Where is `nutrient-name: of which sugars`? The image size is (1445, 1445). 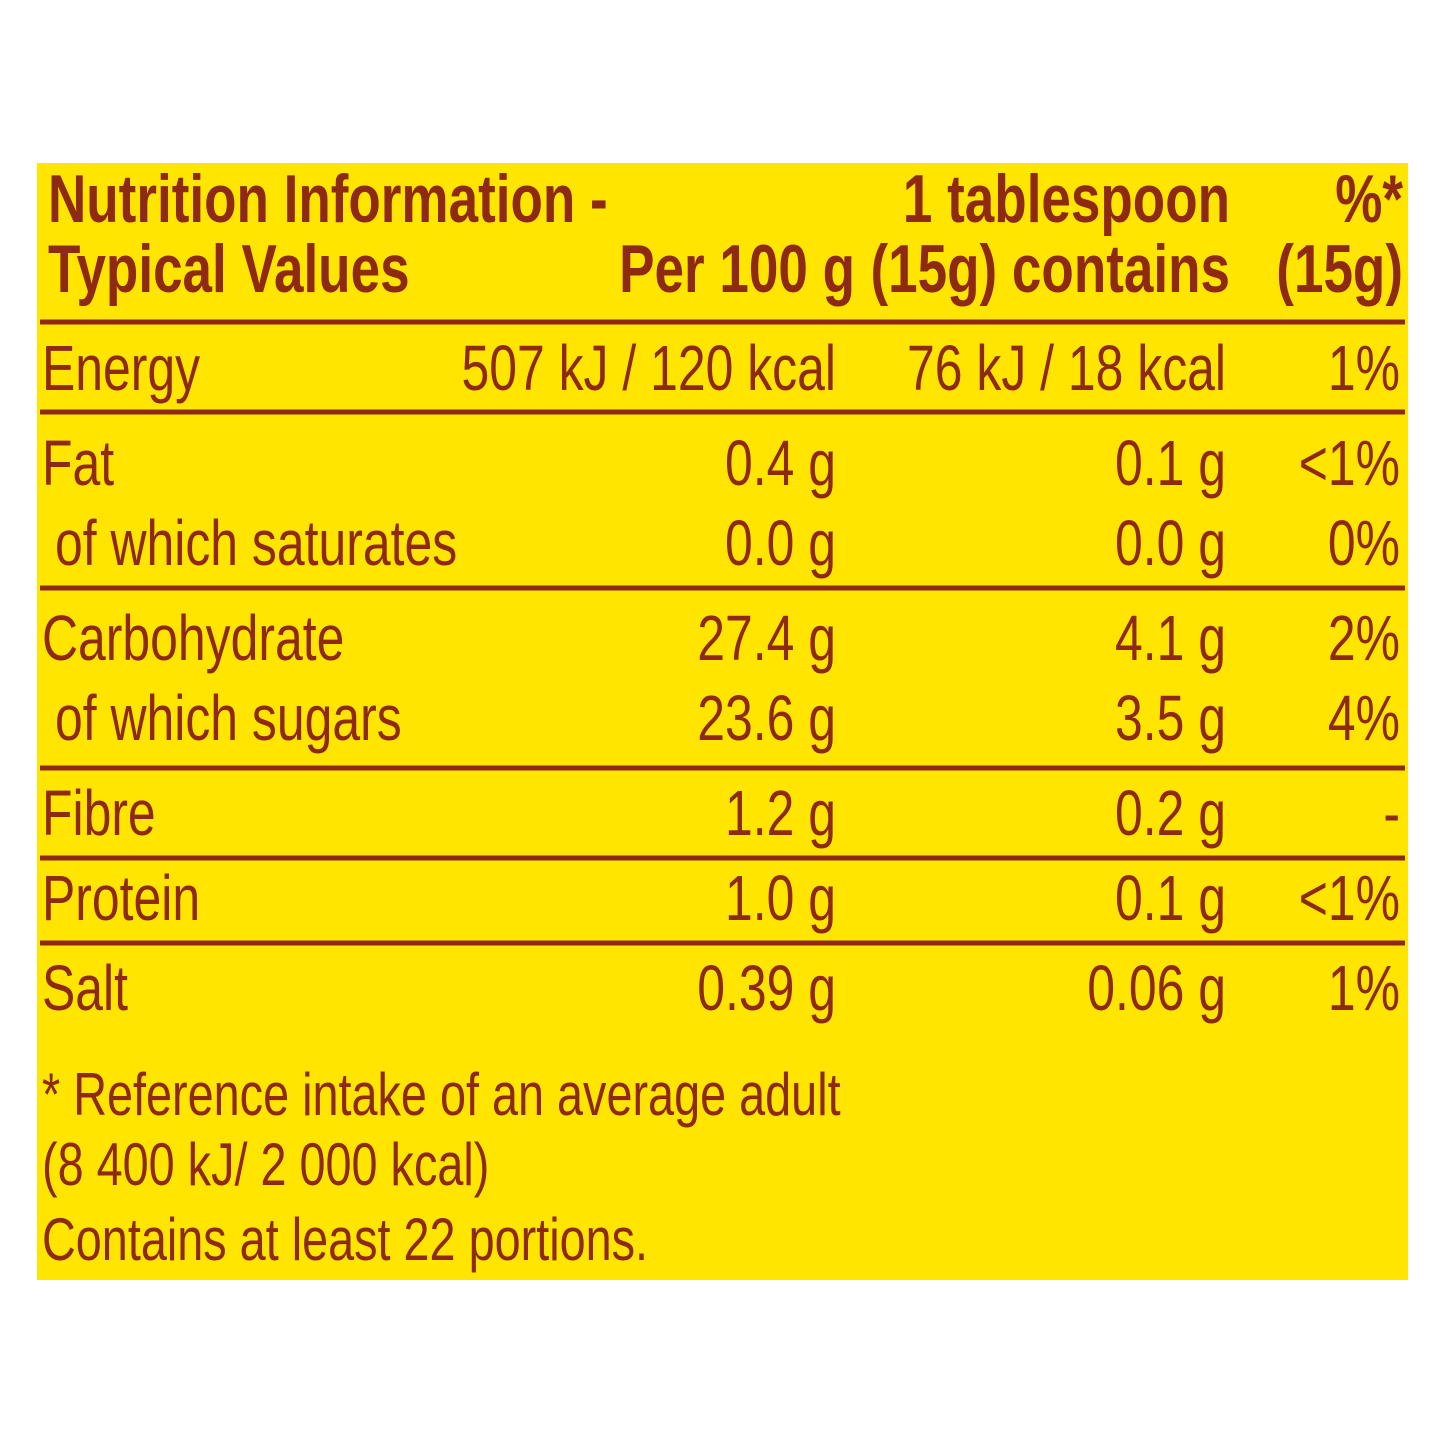
nutrient-name: of which sugars is located at coordinates (228, 718).